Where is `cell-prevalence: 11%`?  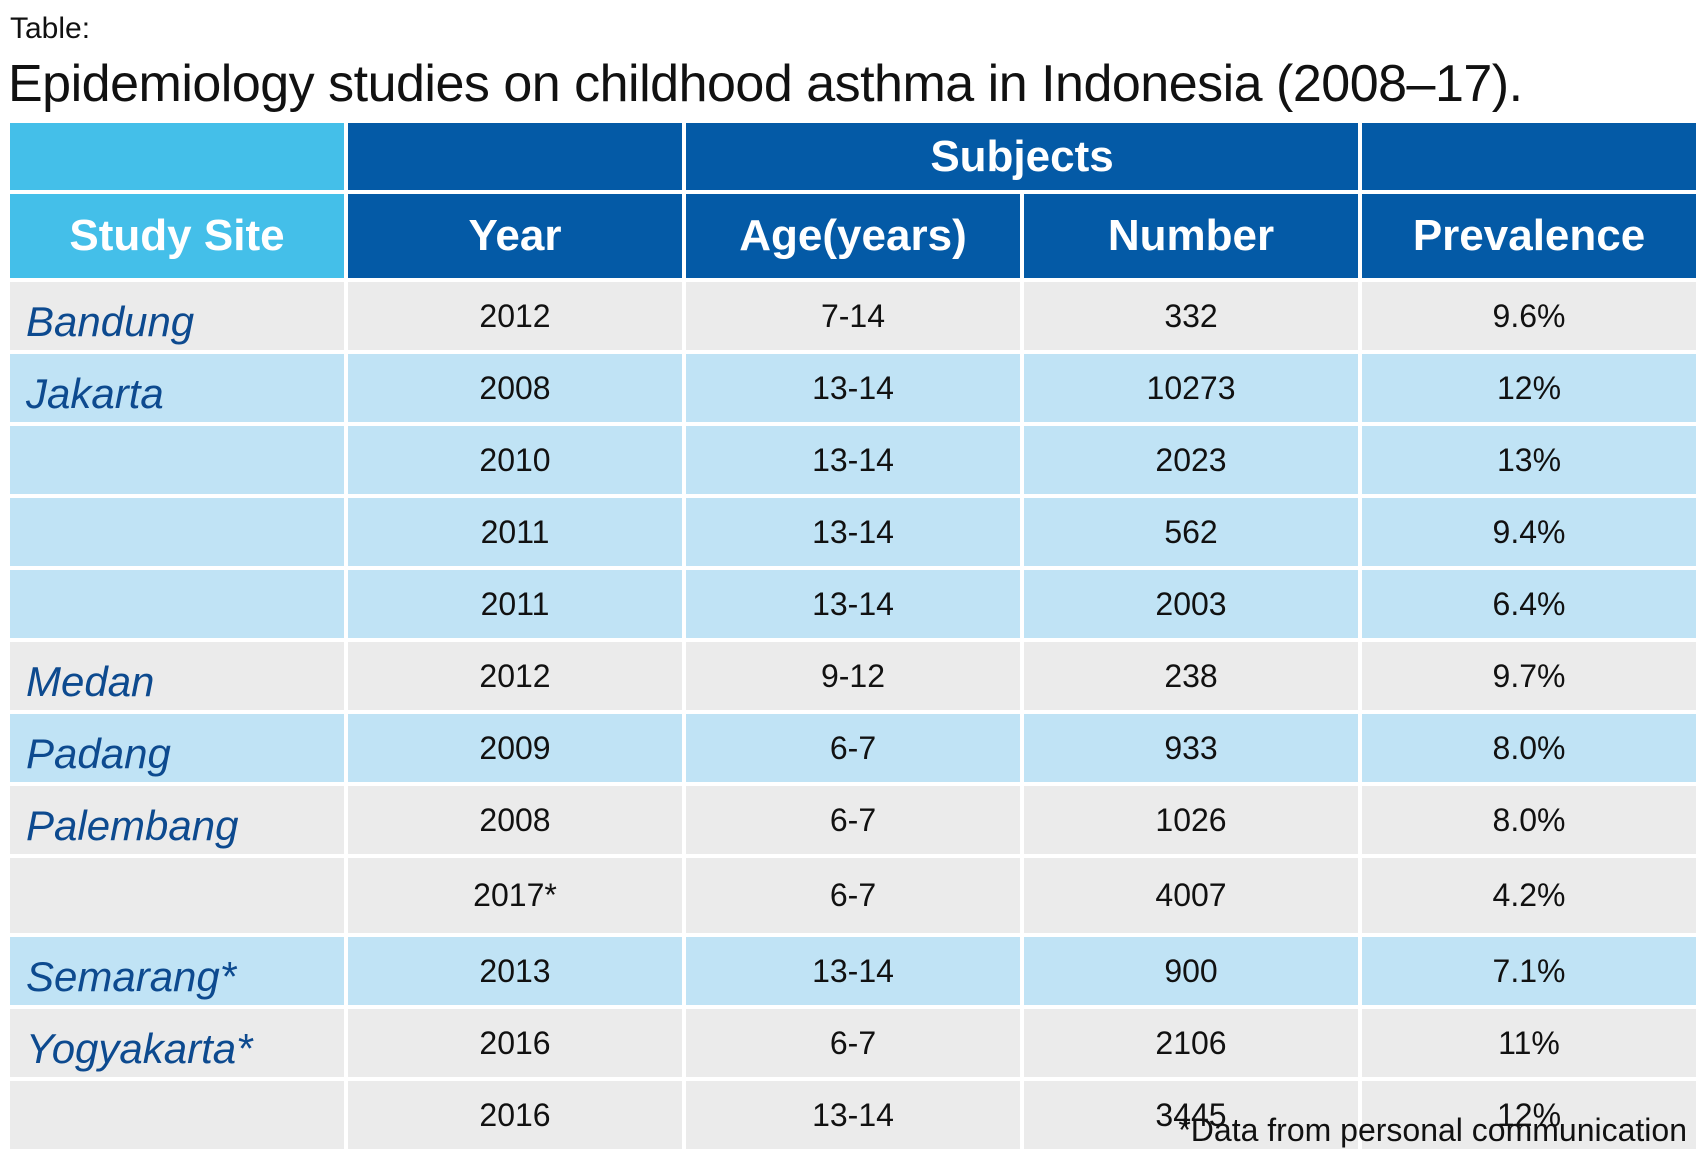
cell-prevalence: 11% is located at coordinates (1529, 1043).